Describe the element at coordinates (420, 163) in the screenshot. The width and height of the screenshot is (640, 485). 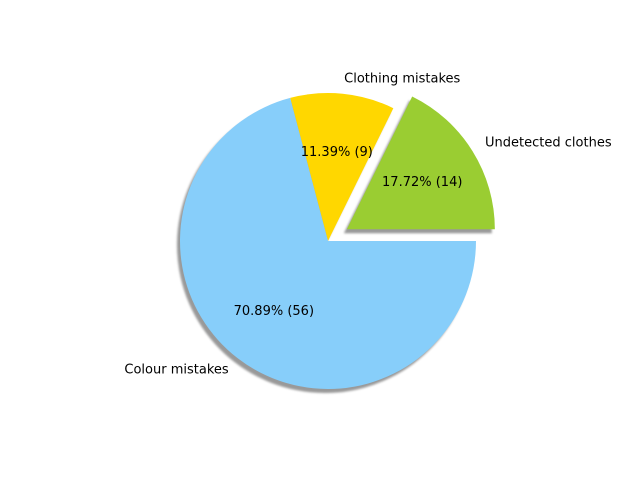
I see `pie-slice-undetected-clothes` at that location.